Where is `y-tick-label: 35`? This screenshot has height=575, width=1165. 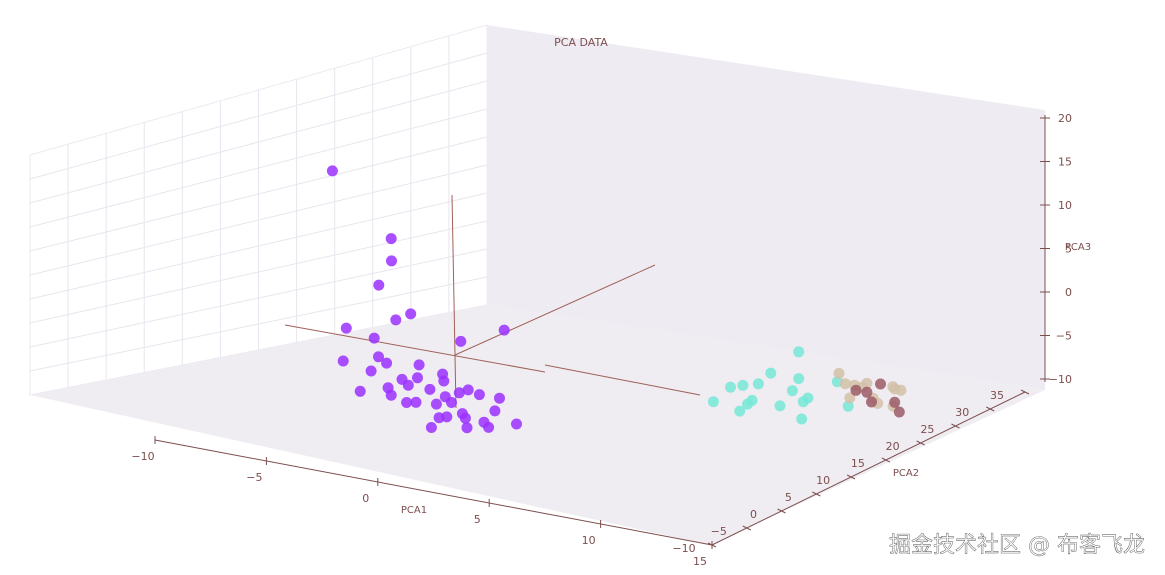
y-tick-label: 35 is located at coordinates (997, 395).